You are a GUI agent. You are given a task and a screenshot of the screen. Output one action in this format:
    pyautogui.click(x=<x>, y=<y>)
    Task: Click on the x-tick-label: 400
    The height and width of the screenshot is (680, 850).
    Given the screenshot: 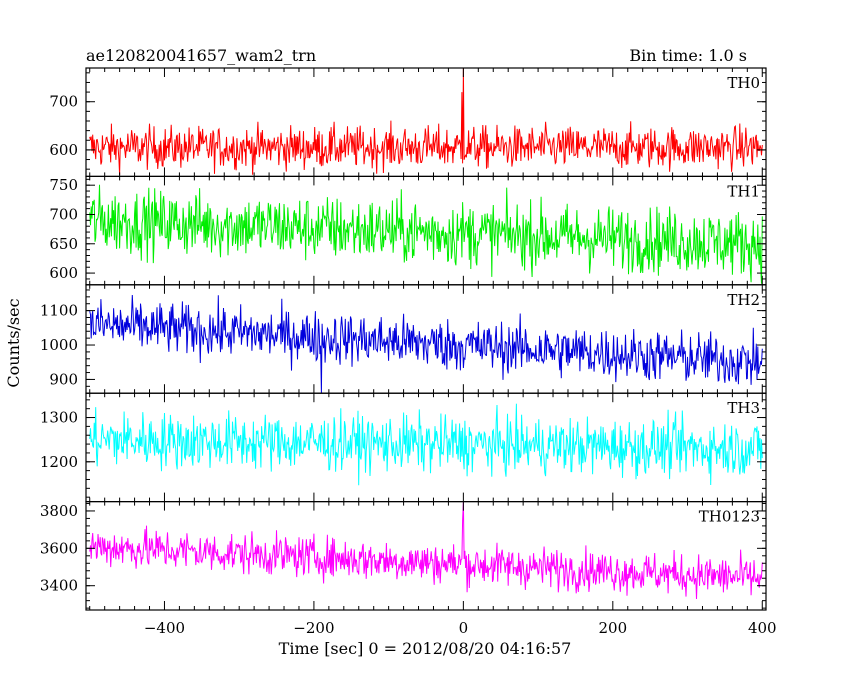 What is the action you would take?
    pyautogui.click(x=762, y=628)
    